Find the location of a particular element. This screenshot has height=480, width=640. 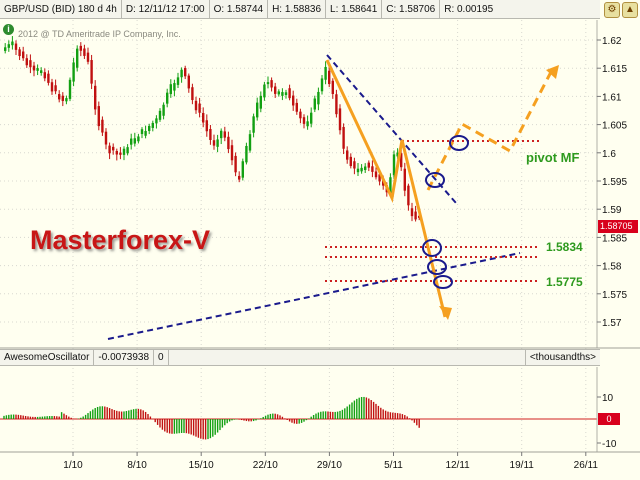

oscillator-name: AwesomeOscillator is located at coordinates (47, 357).